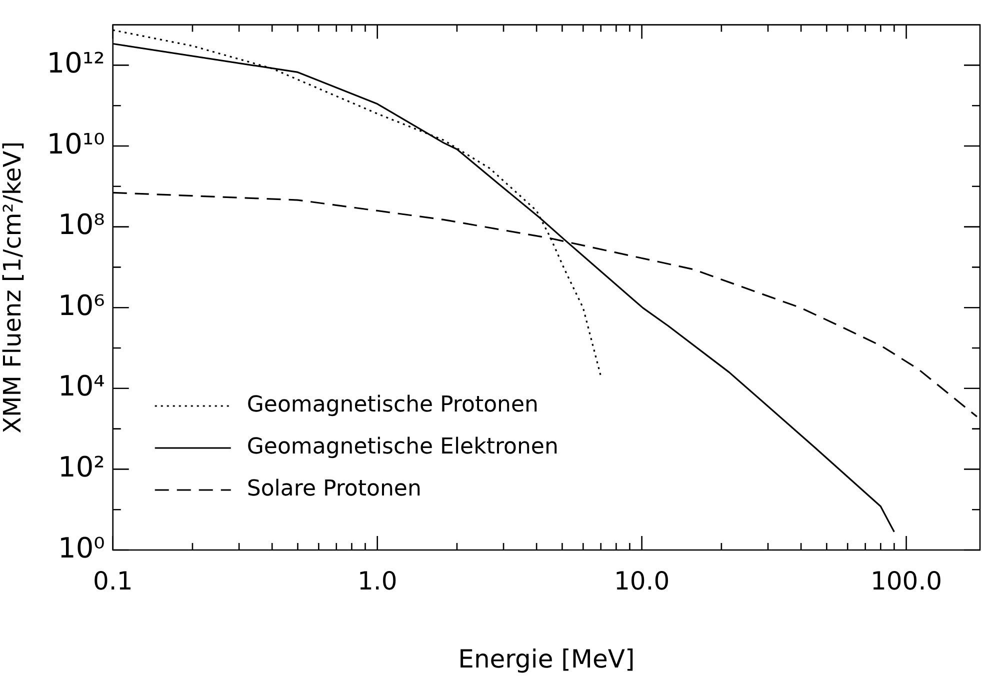  Describe the element at coordinates (75, 143) in the screenshot. I see `y-tick-label: 10¹⁰` at that location.